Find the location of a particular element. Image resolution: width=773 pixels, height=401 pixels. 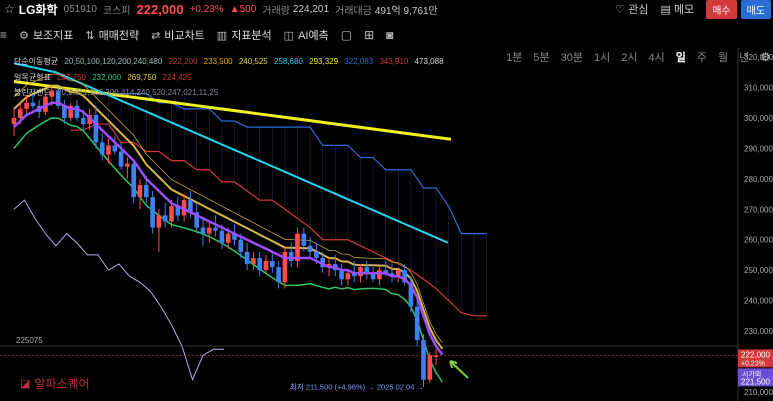

tf-1h: 1시 is located at coordinates (602, 58).